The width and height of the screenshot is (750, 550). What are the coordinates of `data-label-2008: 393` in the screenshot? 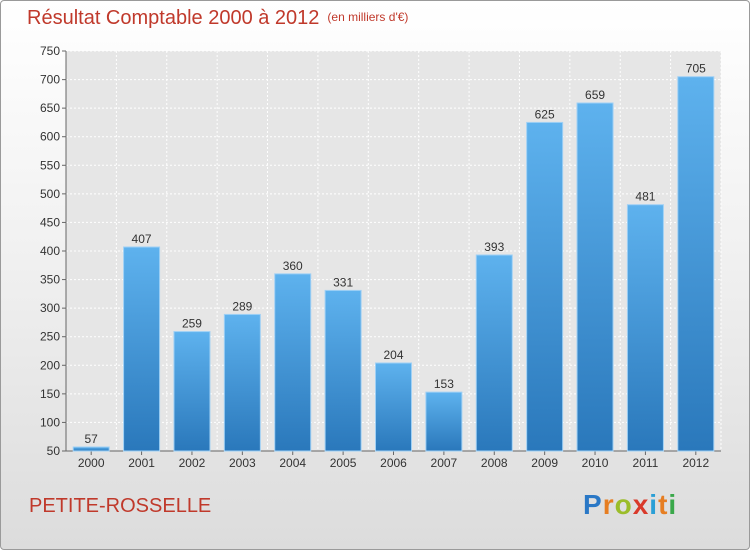 It's located at (494, 247).